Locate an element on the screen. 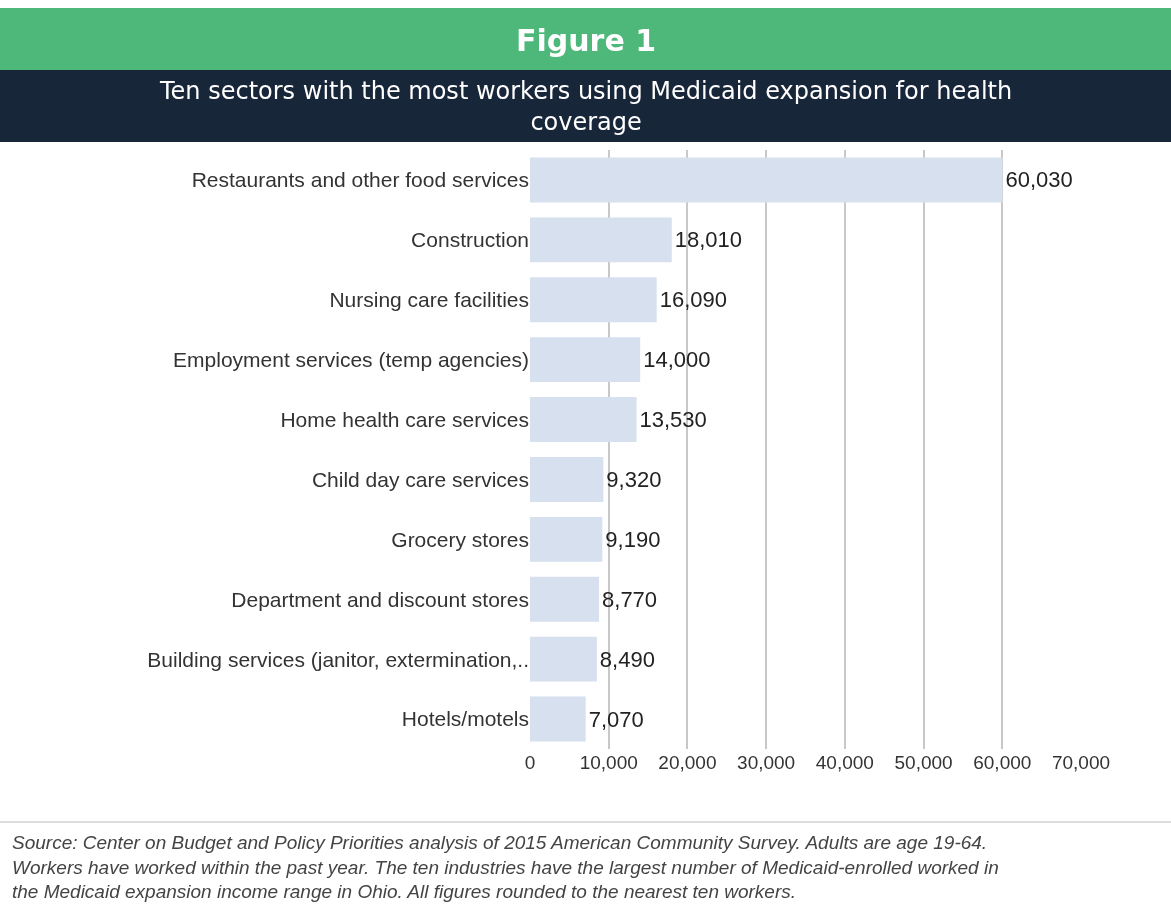 This screenshot has height=924, width=1171. data-label: 18,010 is located at coordinates (708, 240).